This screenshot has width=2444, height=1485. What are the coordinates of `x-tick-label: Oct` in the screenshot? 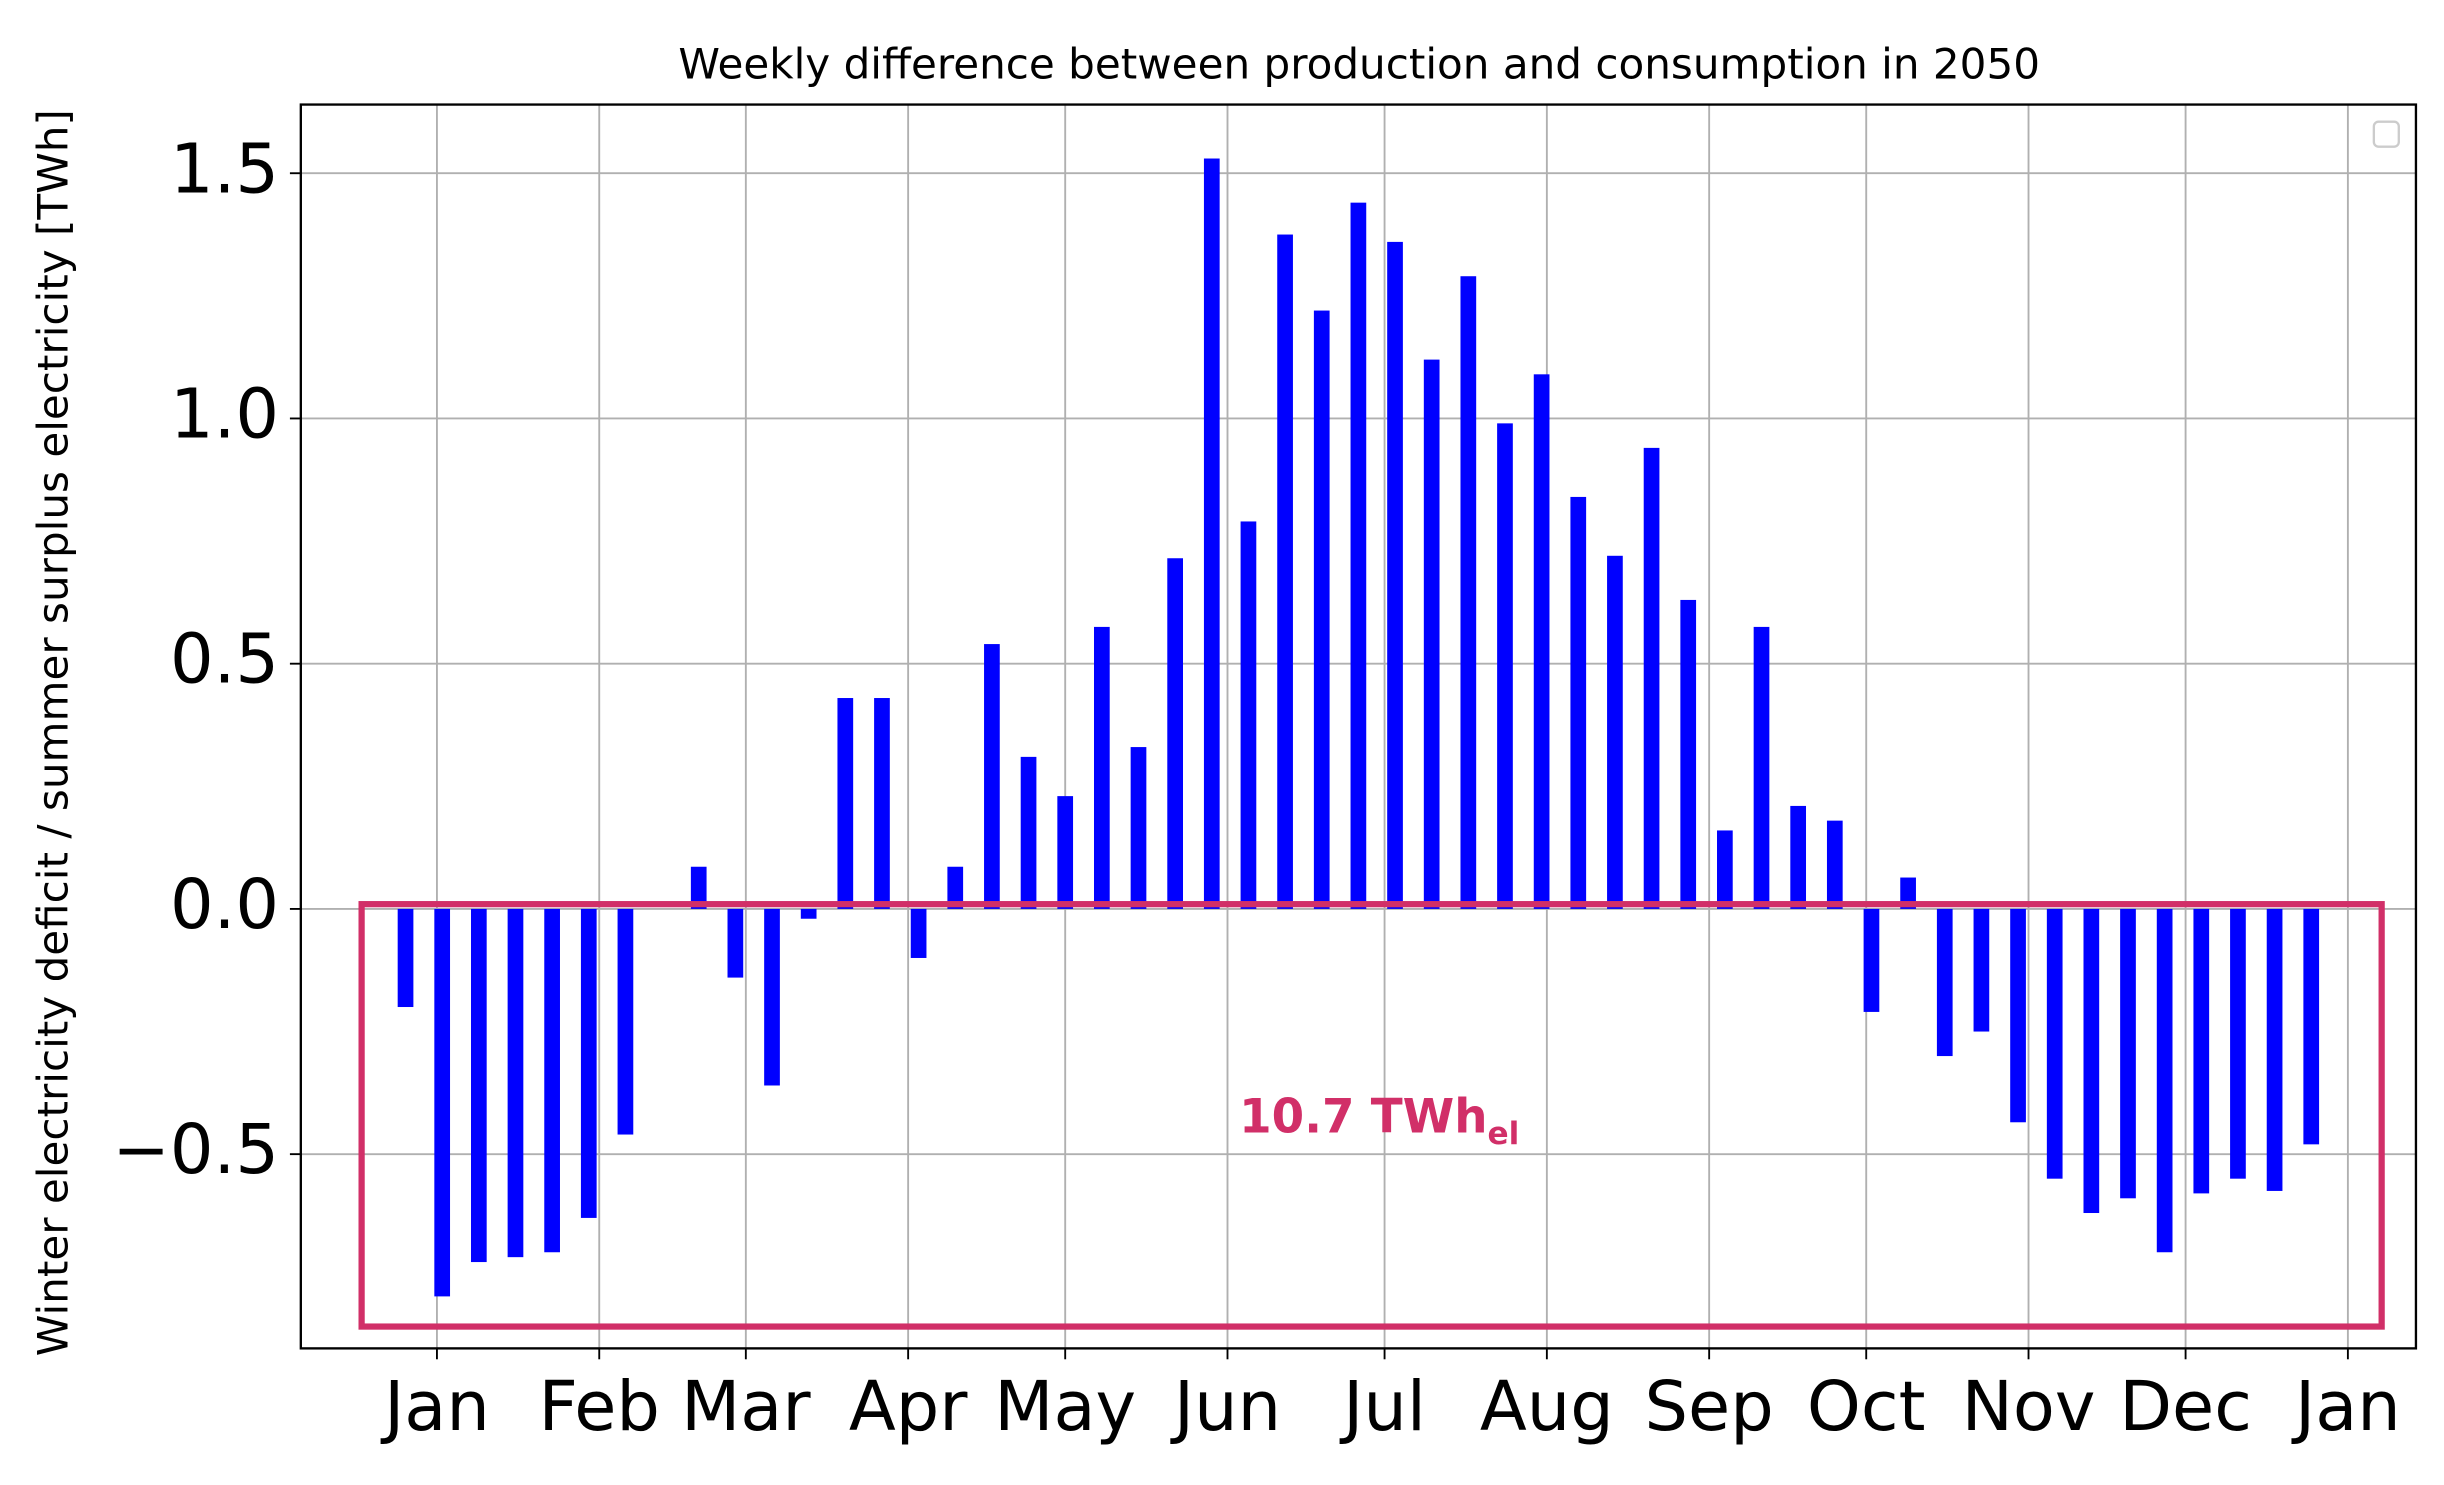 It's located at (1866, 1407).